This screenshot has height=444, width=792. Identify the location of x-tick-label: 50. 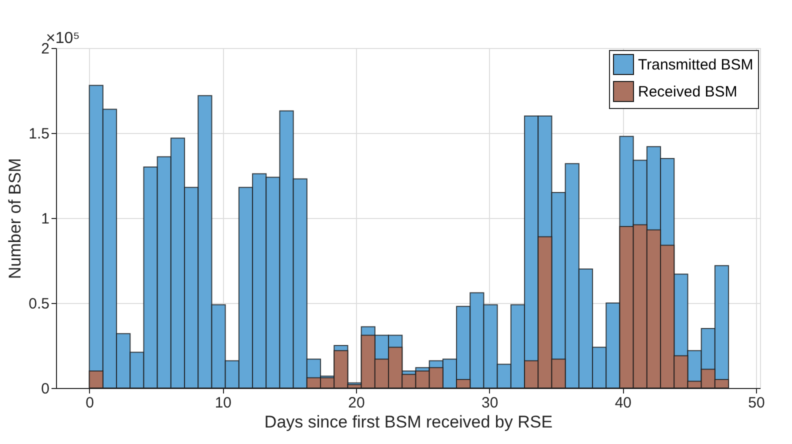
(756, 403).